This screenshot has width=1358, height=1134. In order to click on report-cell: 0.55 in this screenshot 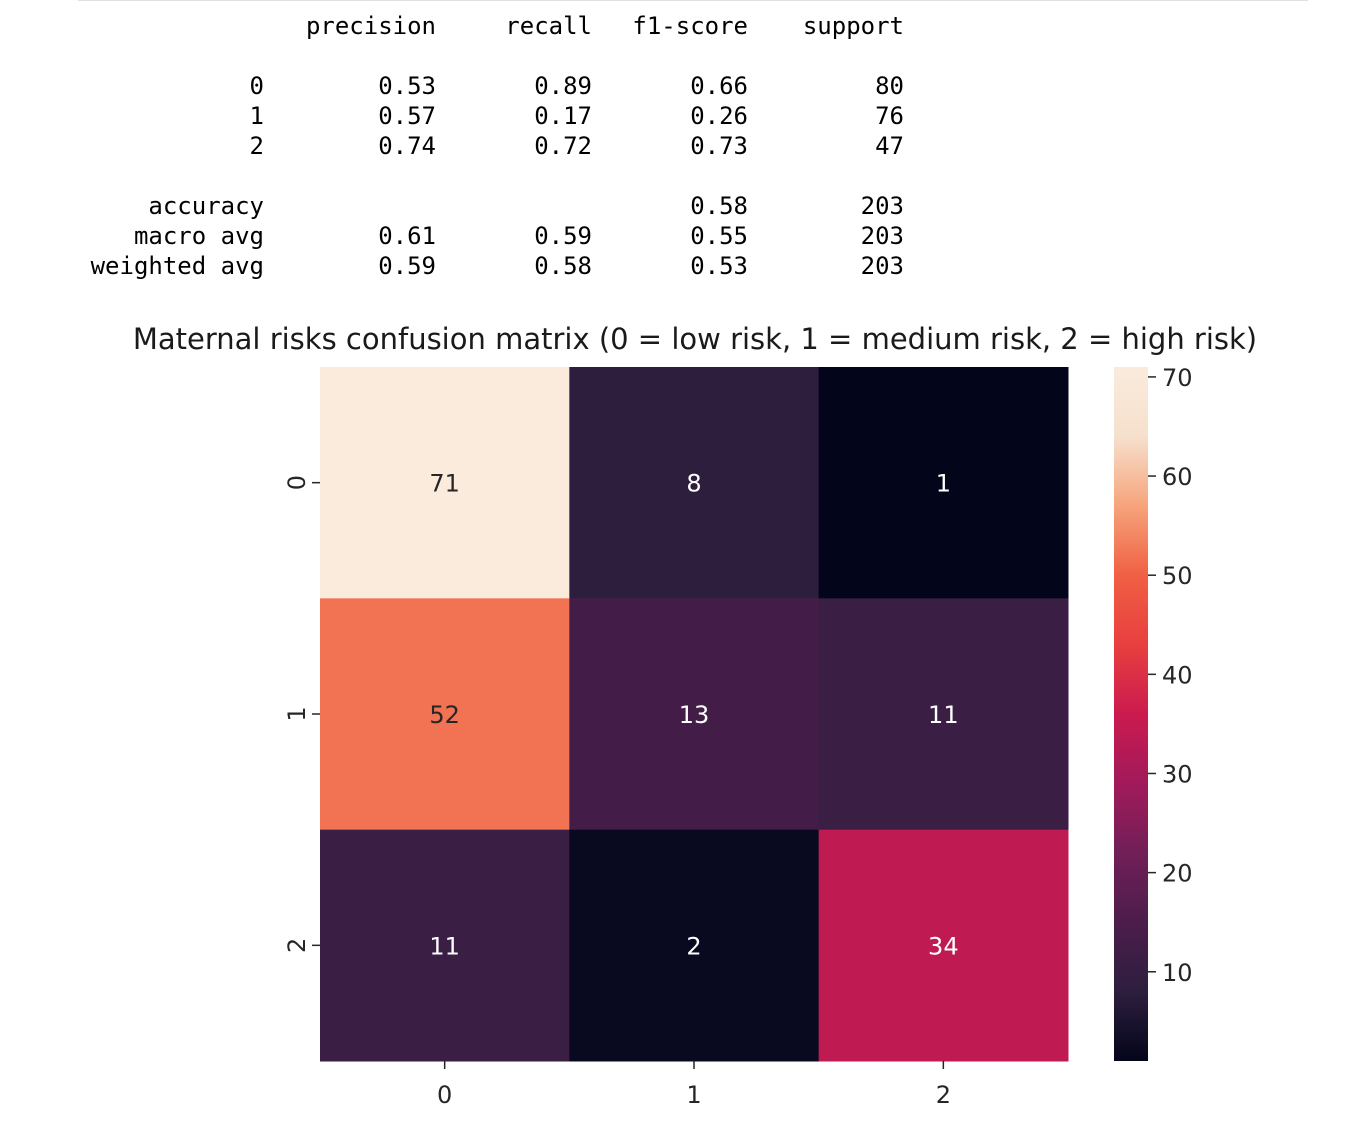, I will do `click(719, 236)`.